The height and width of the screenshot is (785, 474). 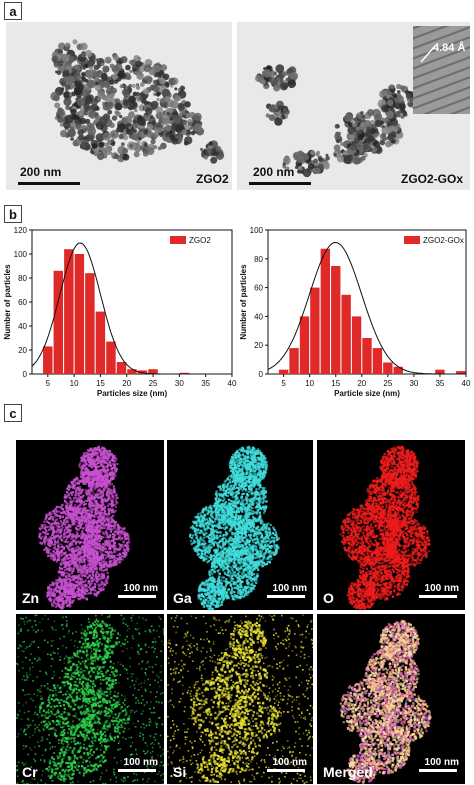 I want to click on panel-label-c: c, so click(x=13, y=413).